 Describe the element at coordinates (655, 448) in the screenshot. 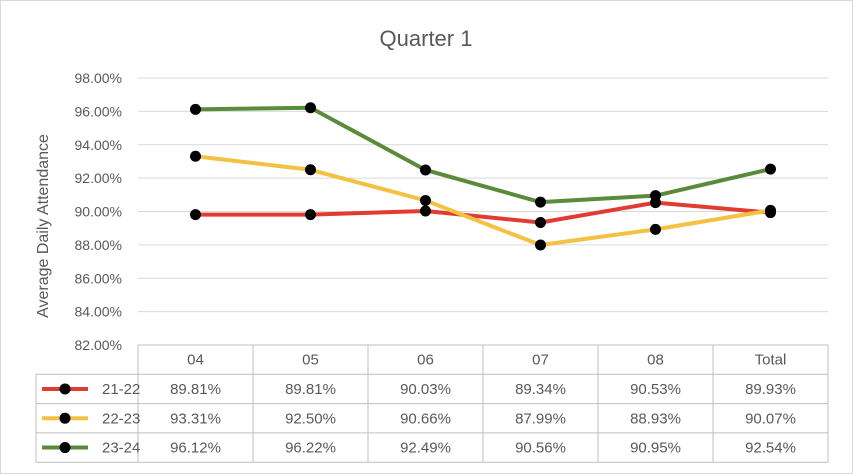

I see `data-label: 90.95%` at that location.